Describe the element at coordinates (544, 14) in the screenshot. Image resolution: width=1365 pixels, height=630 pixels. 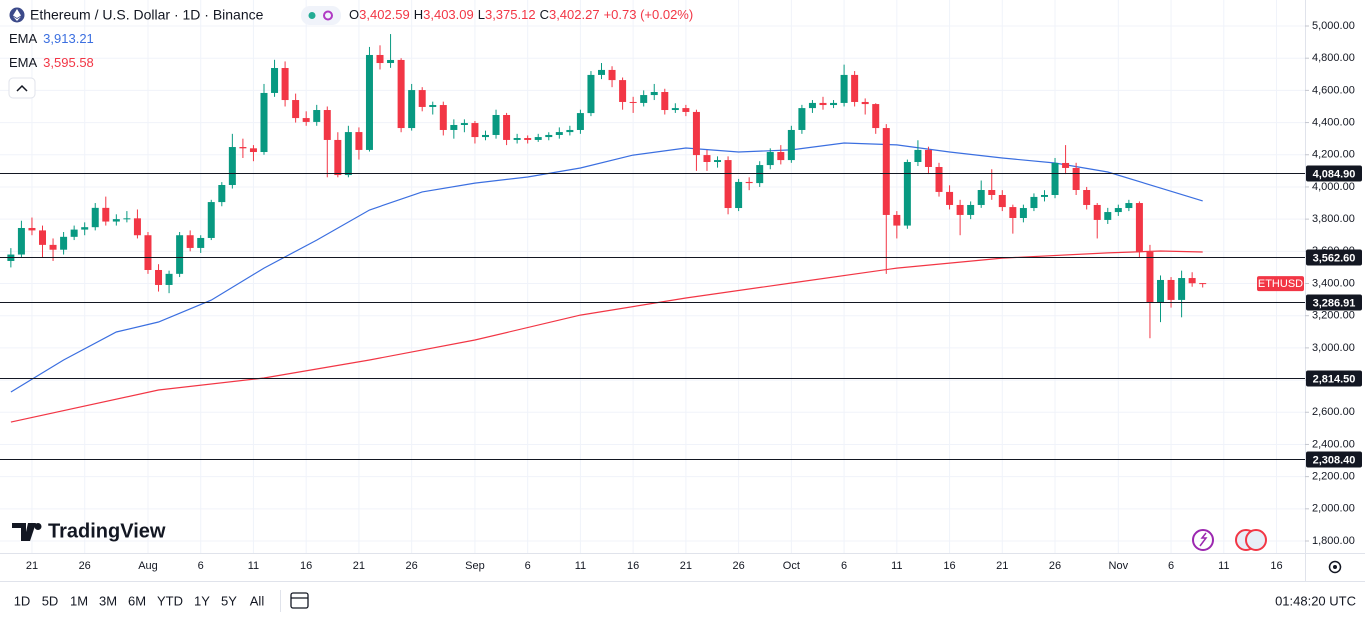
I see `ohlc-key: C` at that location.